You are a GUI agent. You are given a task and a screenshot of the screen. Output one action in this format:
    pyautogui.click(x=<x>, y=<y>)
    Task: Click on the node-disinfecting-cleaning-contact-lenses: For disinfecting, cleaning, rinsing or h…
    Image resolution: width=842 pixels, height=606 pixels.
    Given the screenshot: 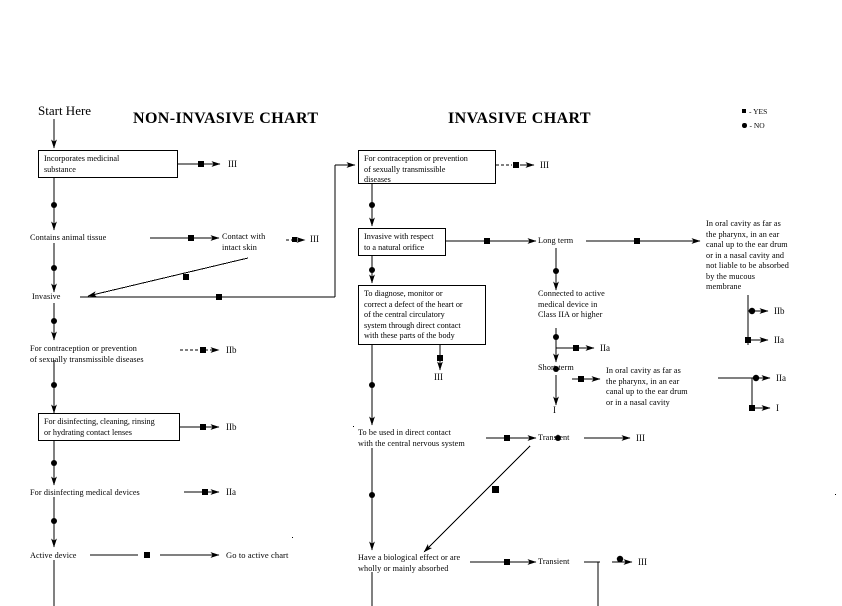 What is the action you would take?
    pyautogui.click(x=109, y=427)
    